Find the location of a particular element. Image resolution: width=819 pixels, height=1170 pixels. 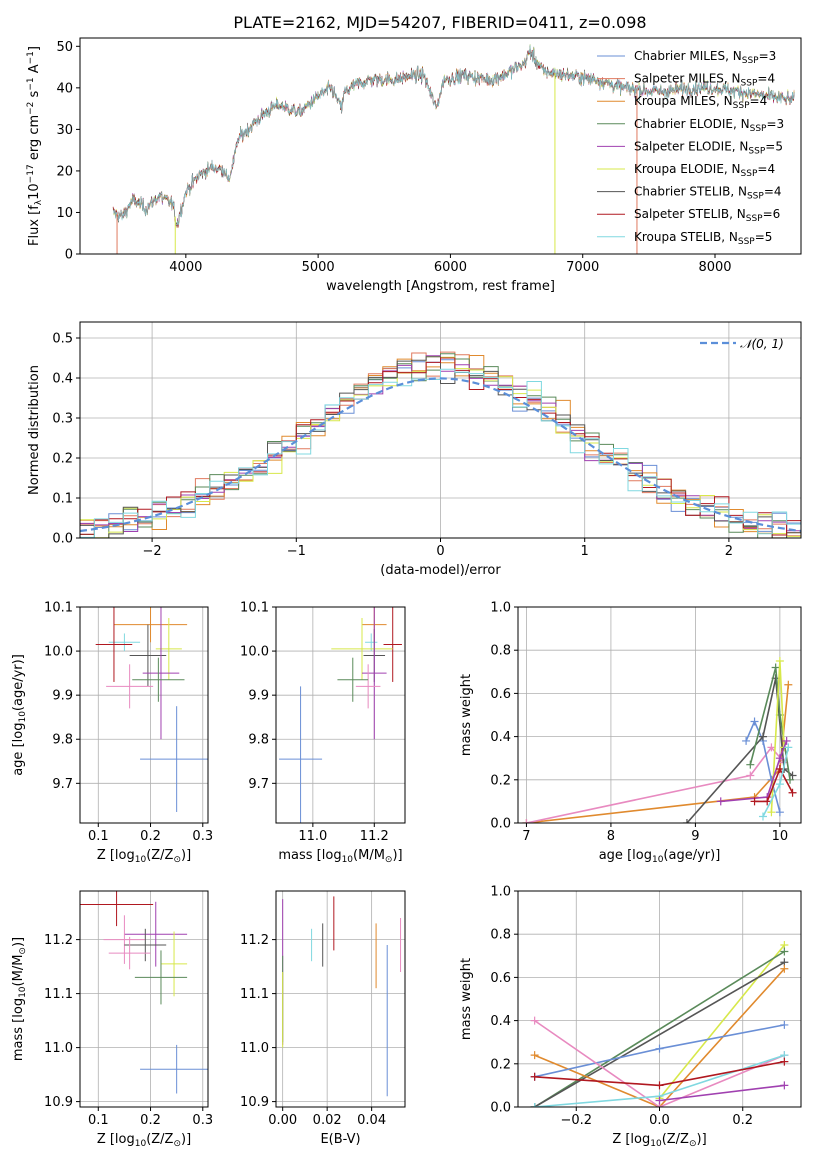

legend-entry-part: Salpeter STELIB, N is located at coordinates (690, 214).